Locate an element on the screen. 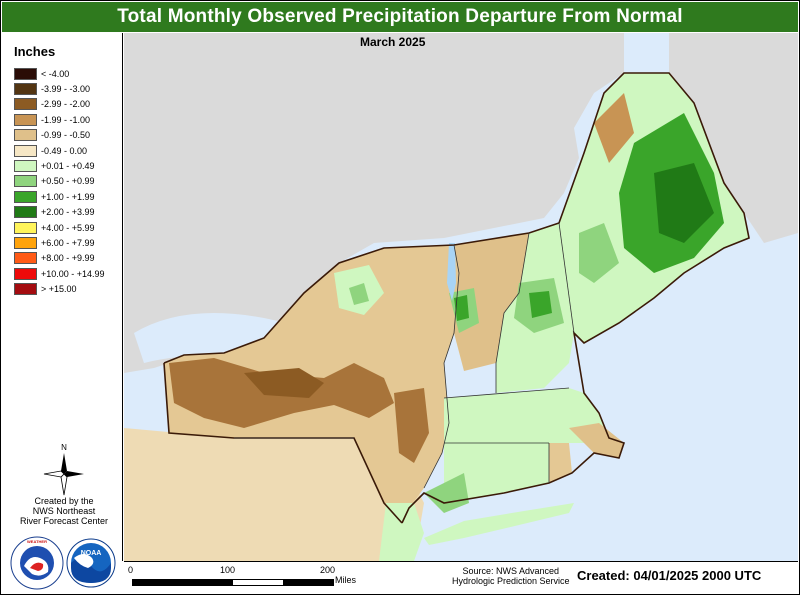  legend-label: -1.99 - -1.00 is located at coordinates (66, 119).